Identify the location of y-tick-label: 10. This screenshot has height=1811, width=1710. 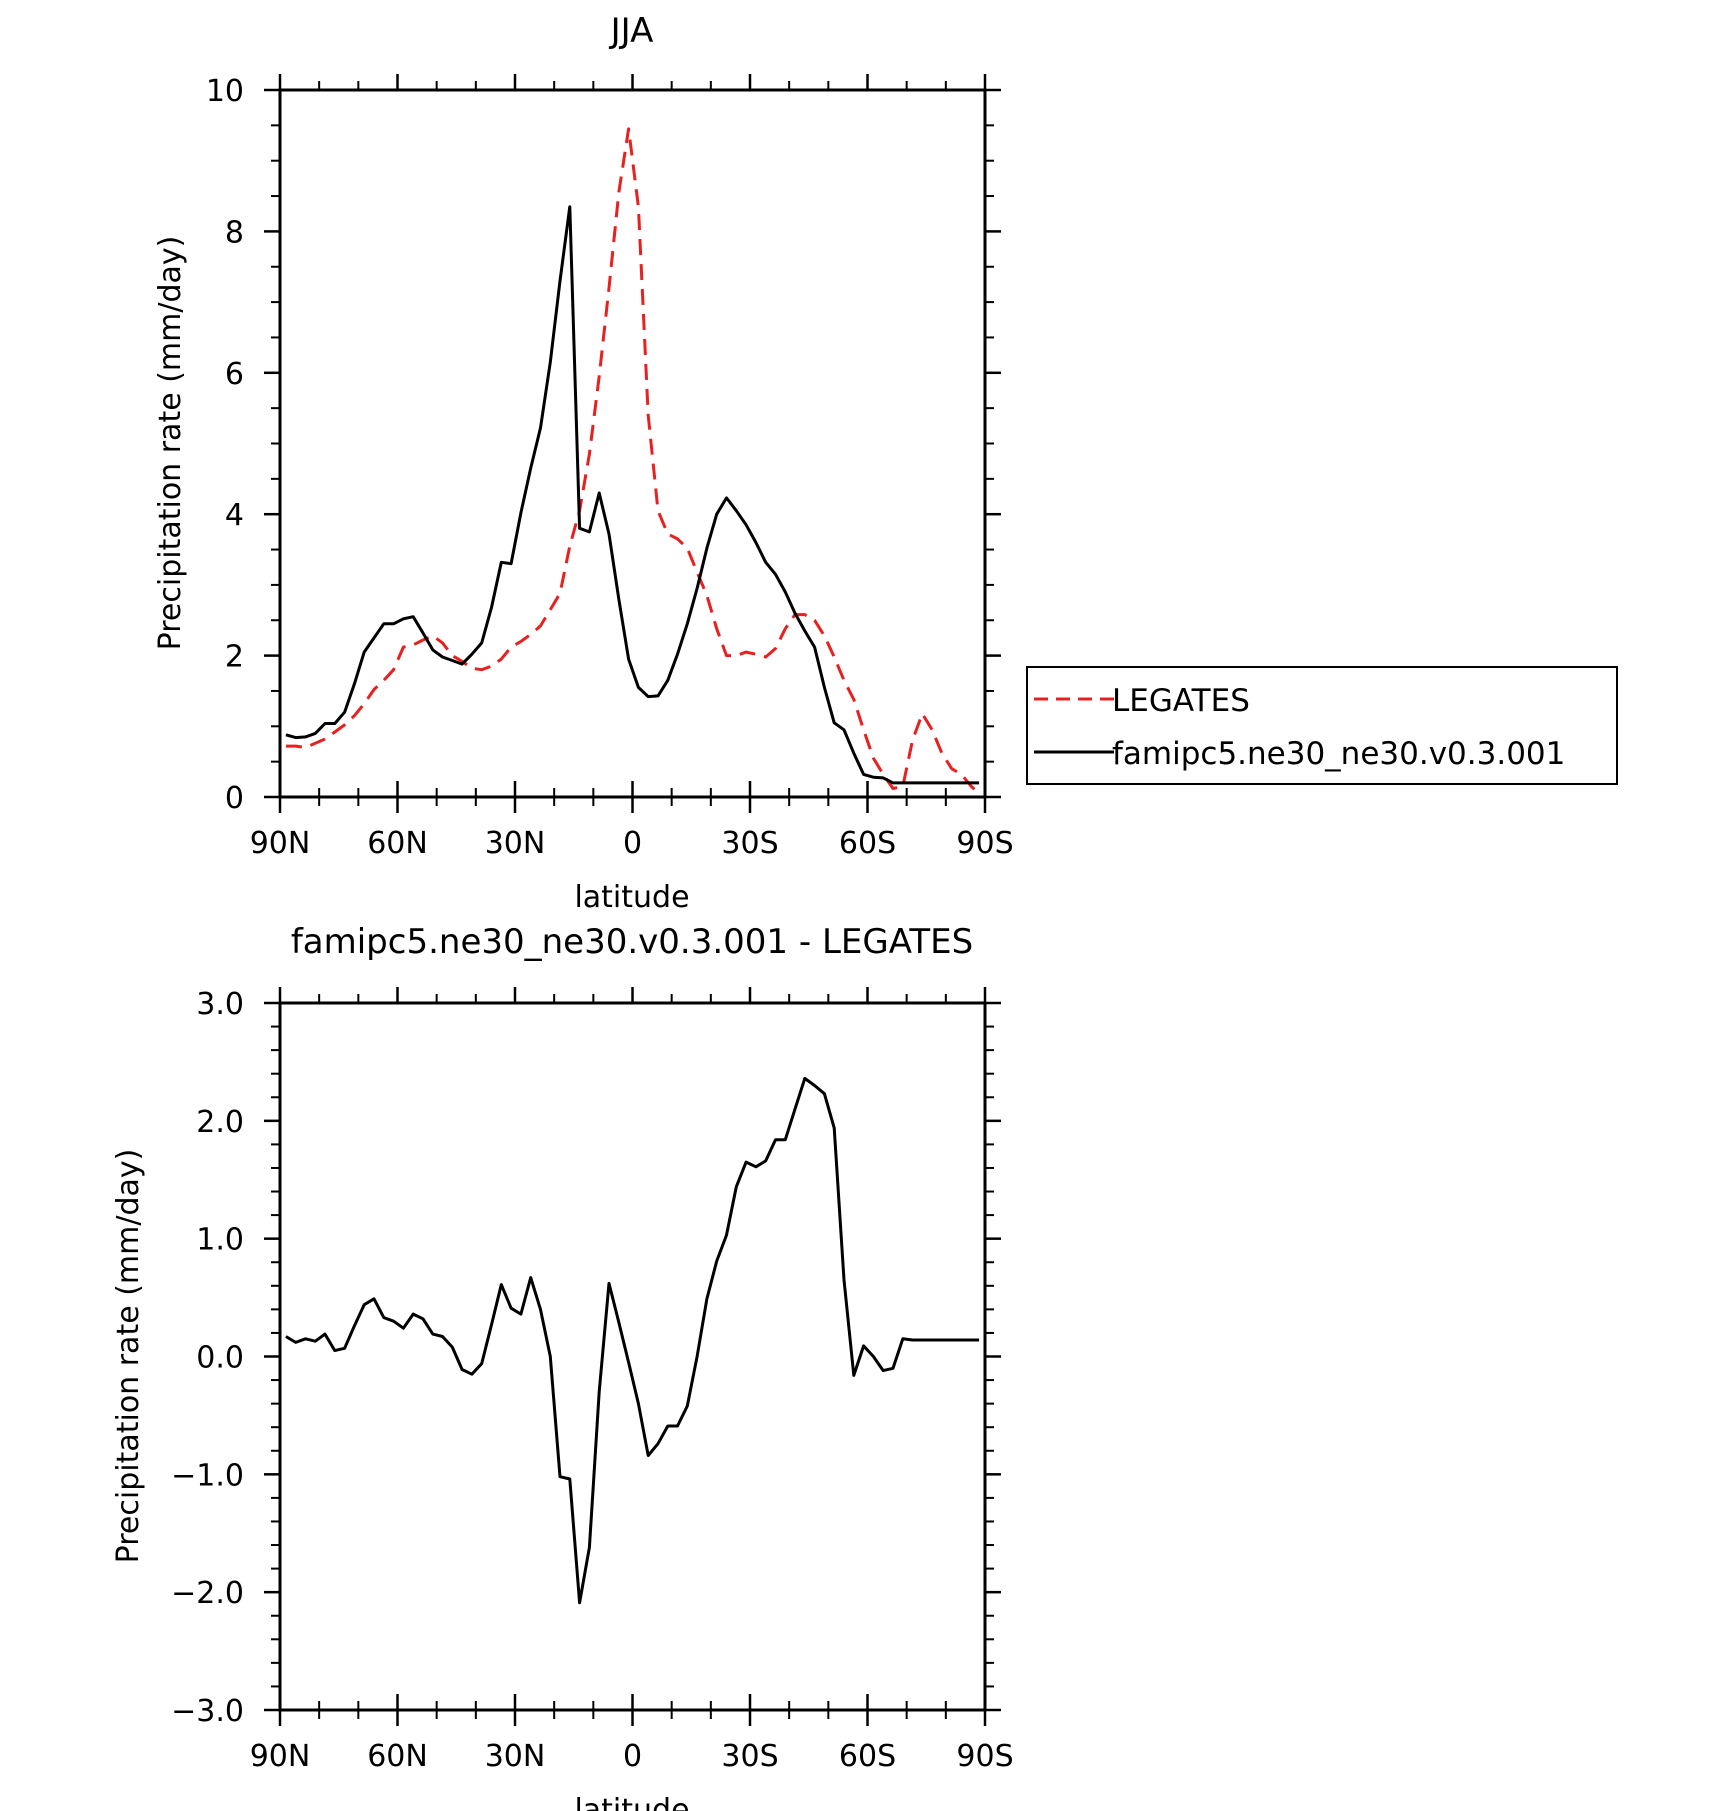
(225, 91).